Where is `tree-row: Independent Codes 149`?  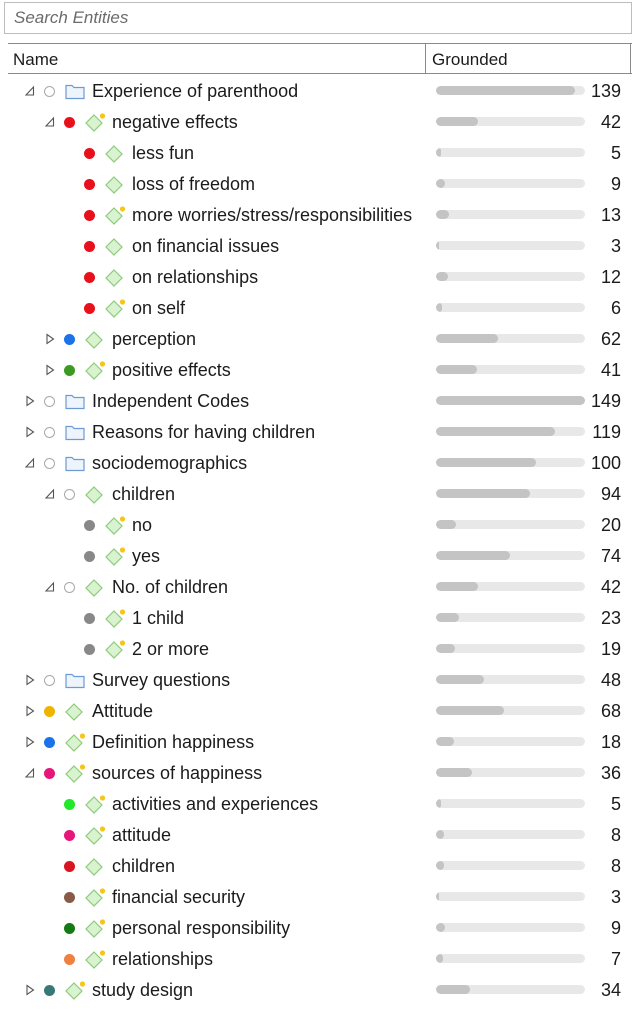
tree-row: Independent Codes 149 is located at coordinates (317, 401).